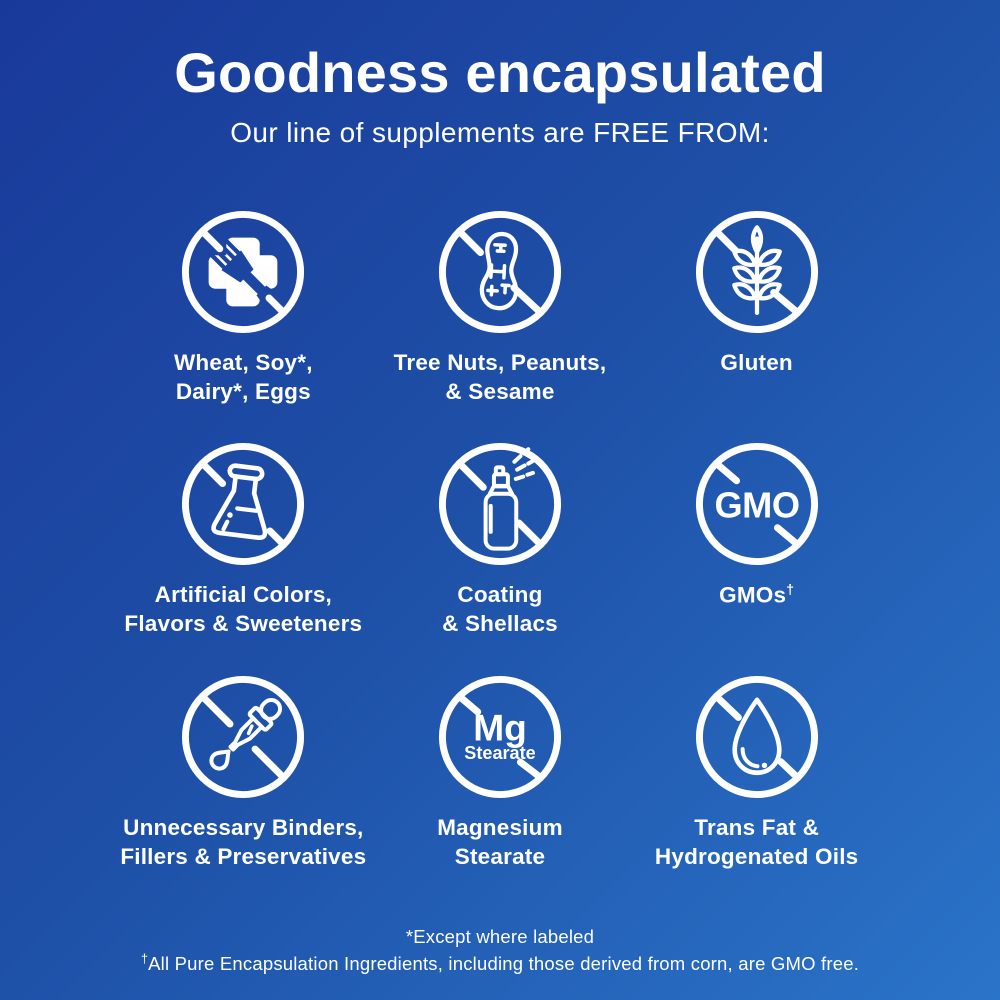  I want to click on label-line: Tree Nuts, Peanuts,, so click(500, 362).